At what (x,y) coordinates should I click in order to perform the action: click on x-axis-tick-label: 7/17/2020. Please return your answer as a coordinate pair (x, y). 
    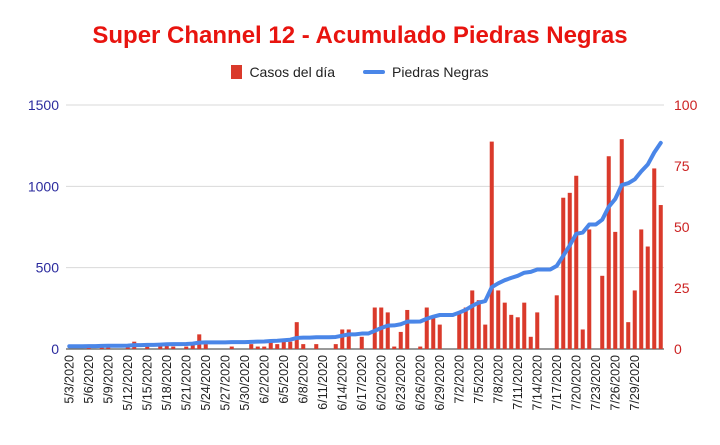
    Looking at the image, I should click on (557, 383).